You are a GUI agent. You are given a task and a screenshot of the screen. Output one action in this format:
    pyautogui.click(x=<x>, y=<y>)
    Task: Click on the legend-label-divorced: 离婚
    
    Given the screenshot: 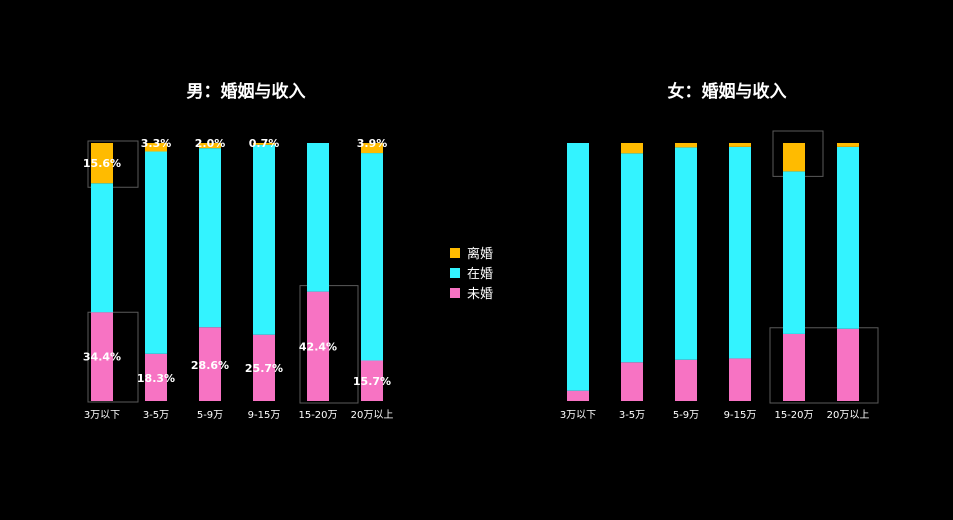 What is the action you would take?
    pyautogui.click(x=480, y=254)
    